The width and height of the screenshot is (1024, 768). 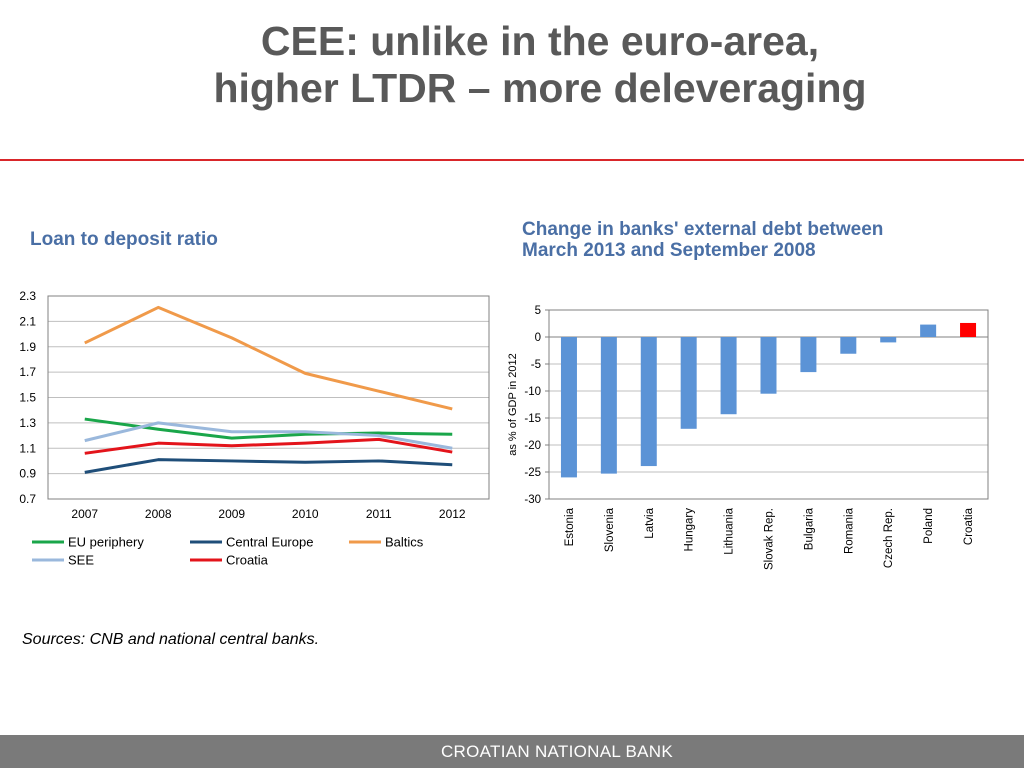 What do you see at coordinates (650, 522) in the screenshot?
I see `x-category-label: Latvia` at bounding box center [650, 522].